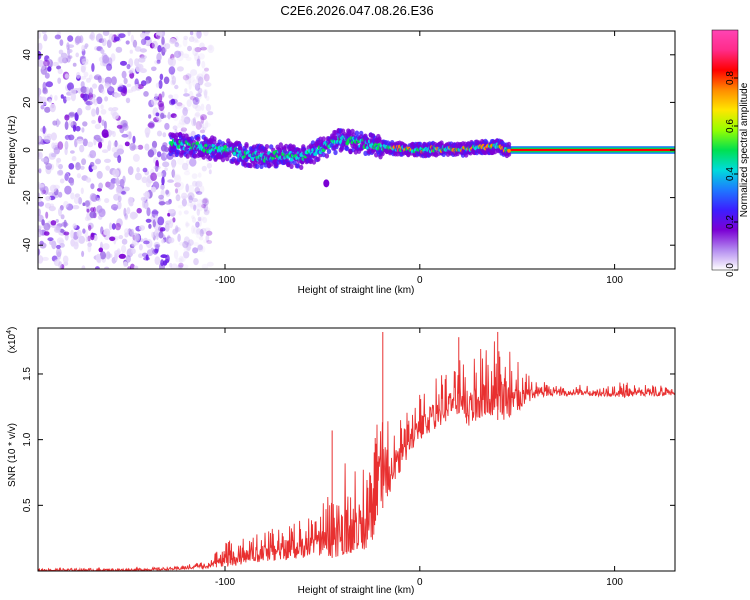  Describe the element at coordinates (27, 55) in the screenshot. I see `y-tick-label: 40` at that location.